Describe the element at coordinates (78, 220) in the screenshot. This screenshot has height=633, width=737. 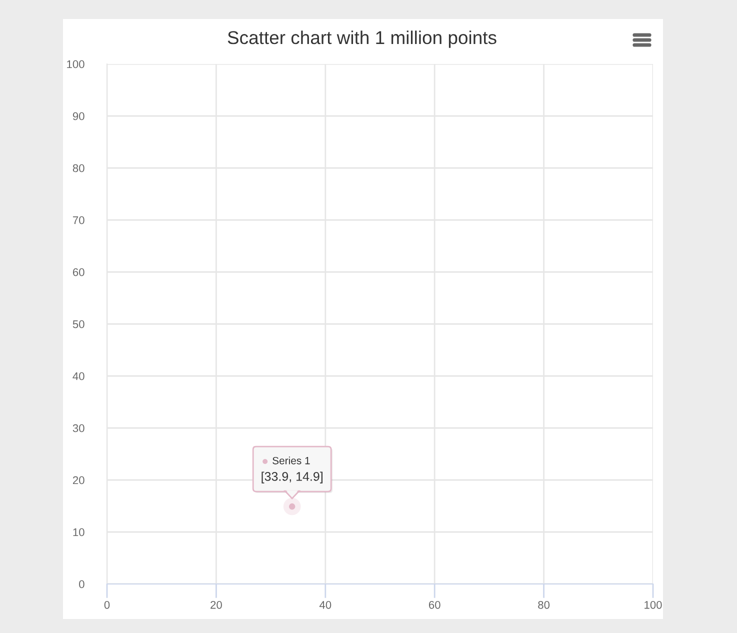
I see `y-tick-label: 70` at that location.